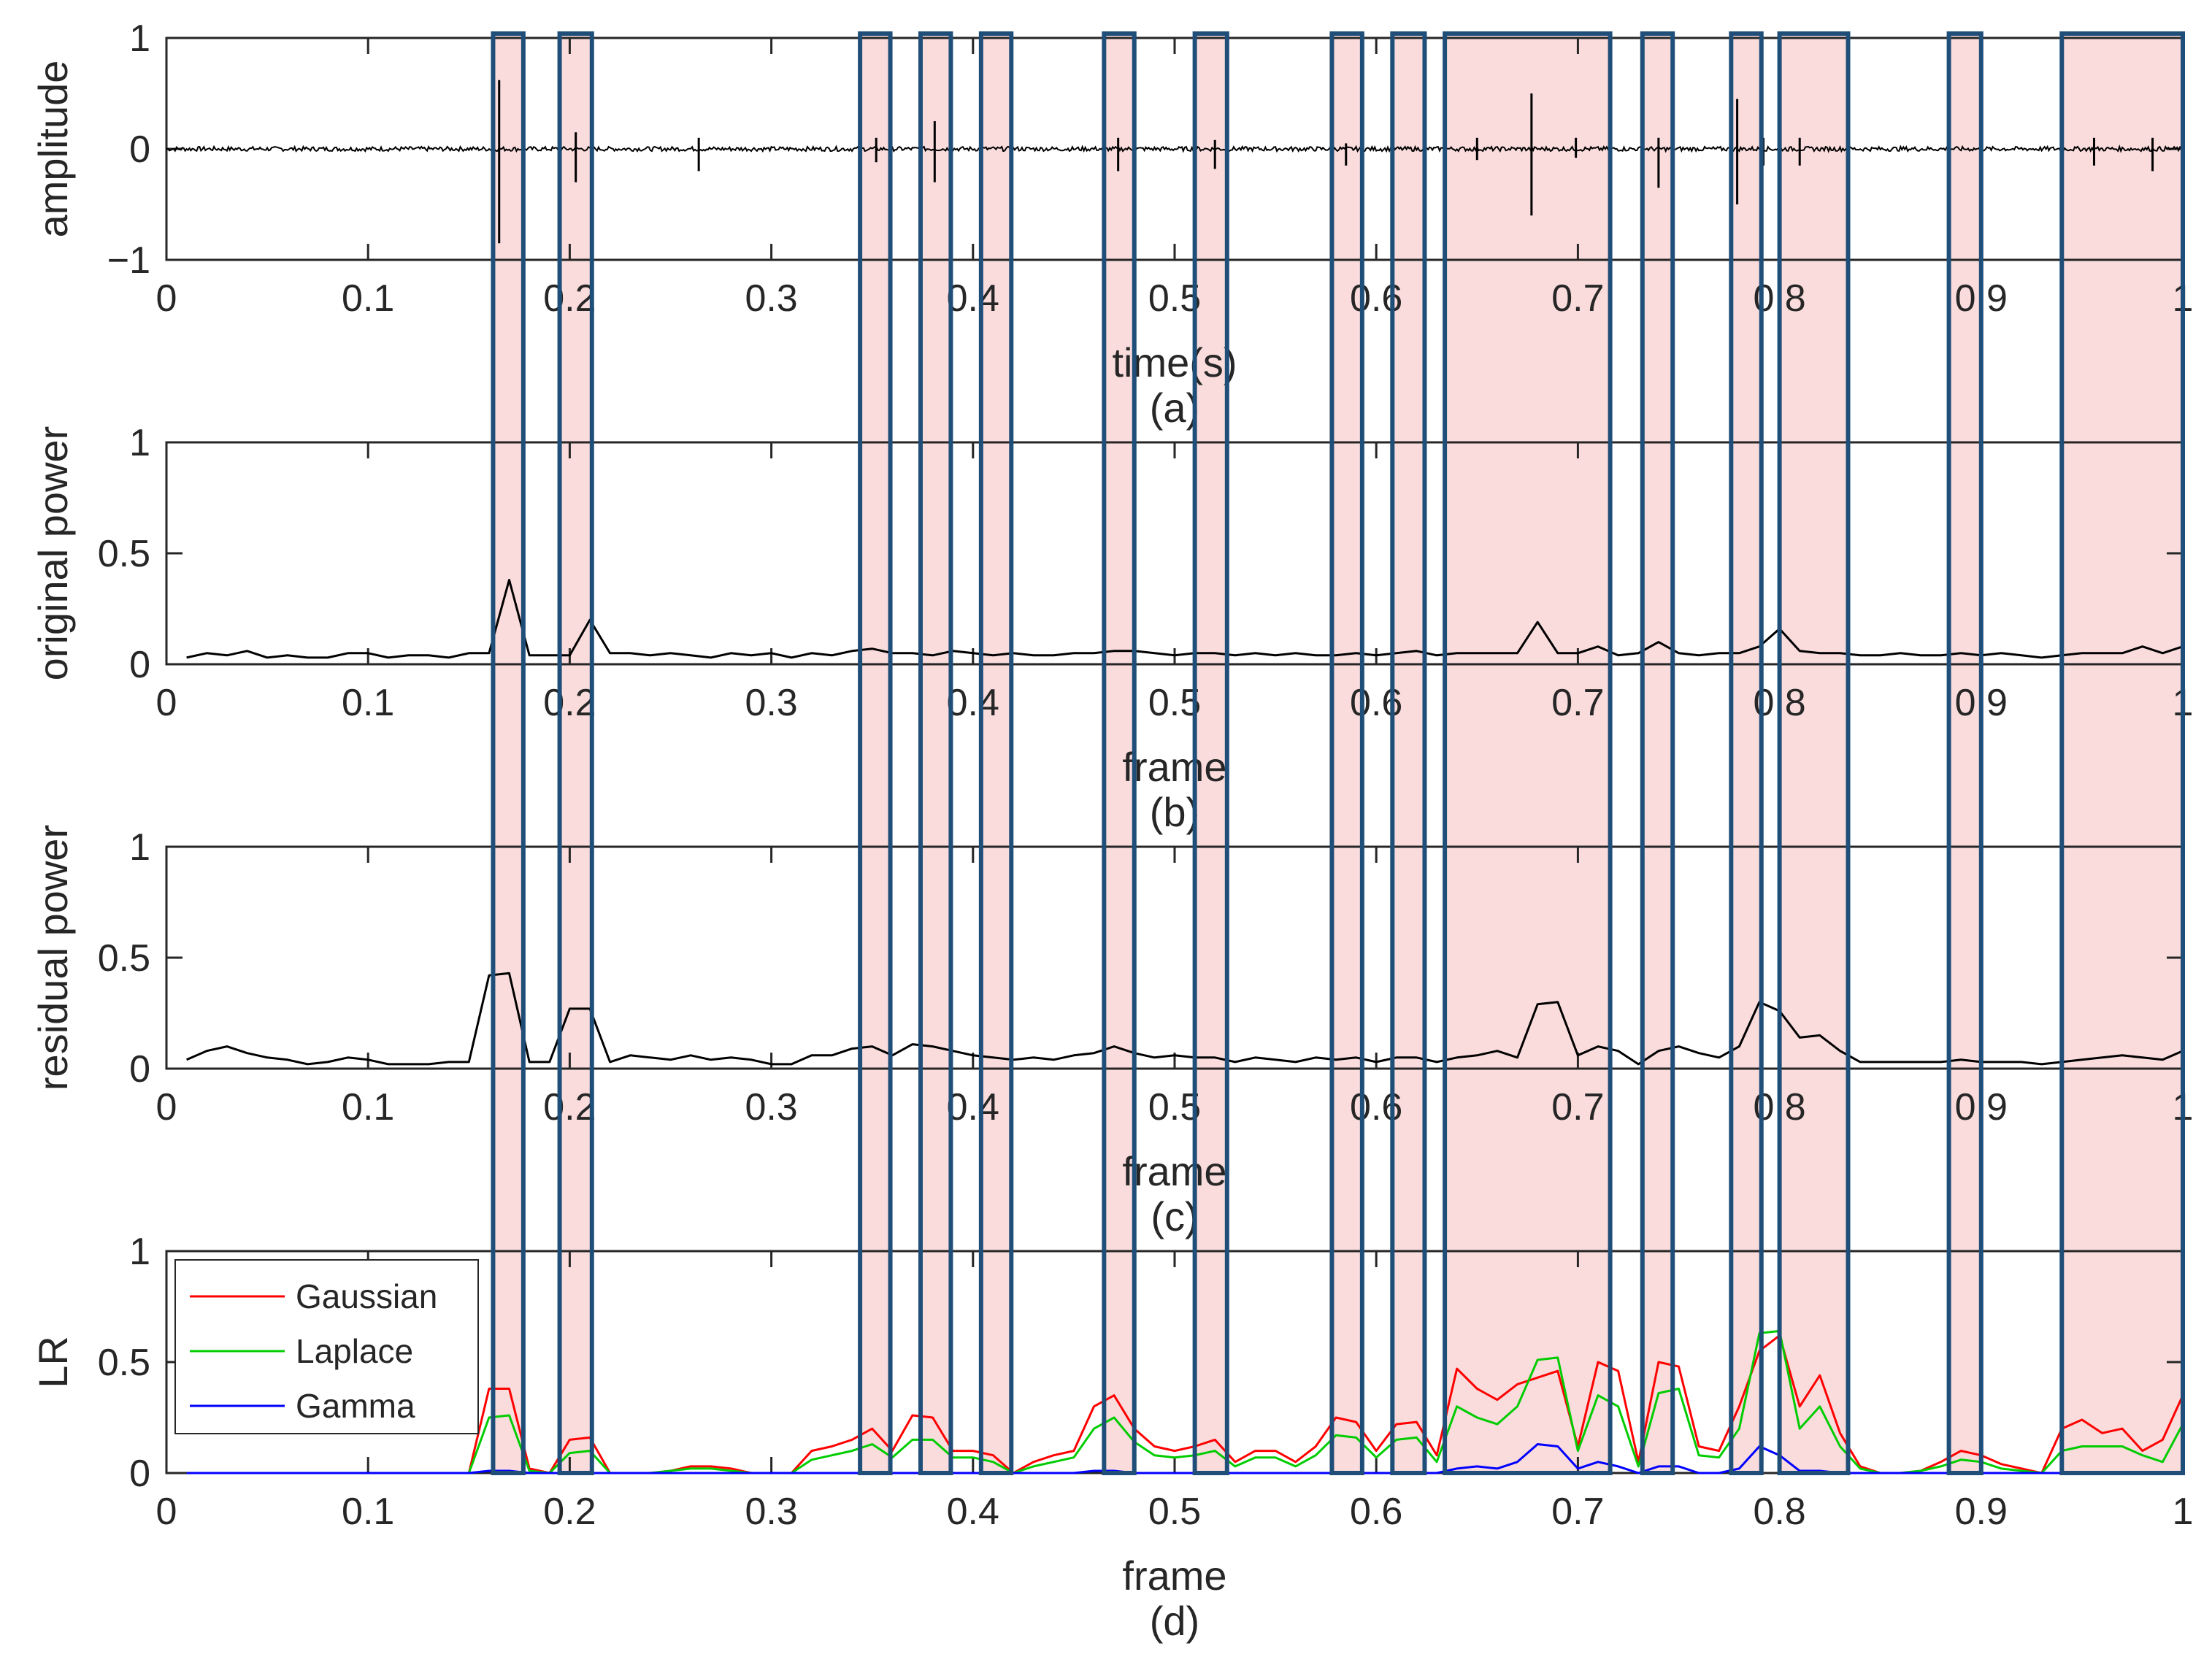 Image resolution: width=2212 pixels, height=1665 pixels. Describe the element at coordinates (1981, 1512) in the screenshot. I see `x-tick-label: 0.9` at that location.